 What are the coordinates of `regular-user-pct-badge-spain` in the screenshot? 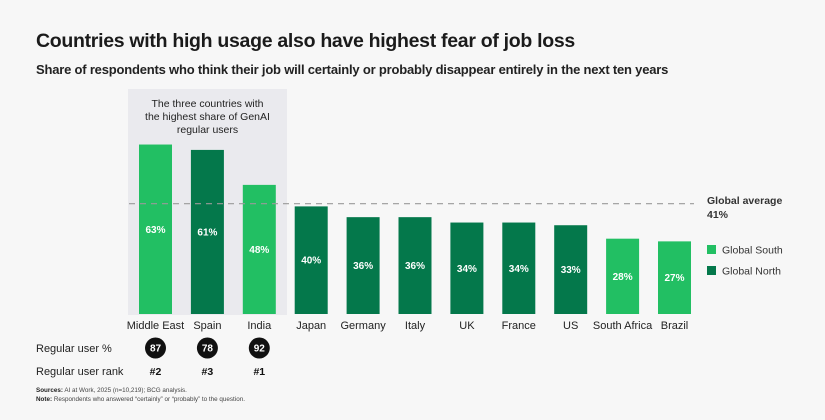 It's located at (207, 348).